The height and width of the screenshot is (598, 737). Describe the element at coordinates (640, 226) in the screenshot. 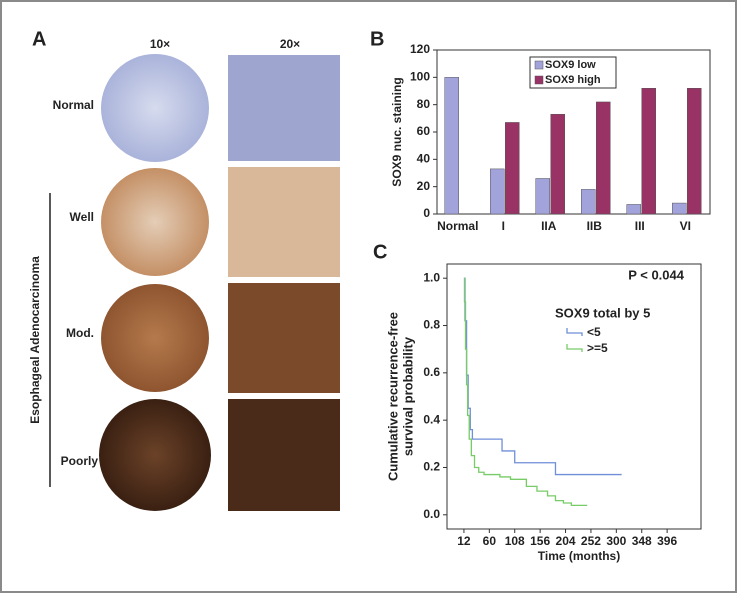

I see `x-tick-label: III` at that location.